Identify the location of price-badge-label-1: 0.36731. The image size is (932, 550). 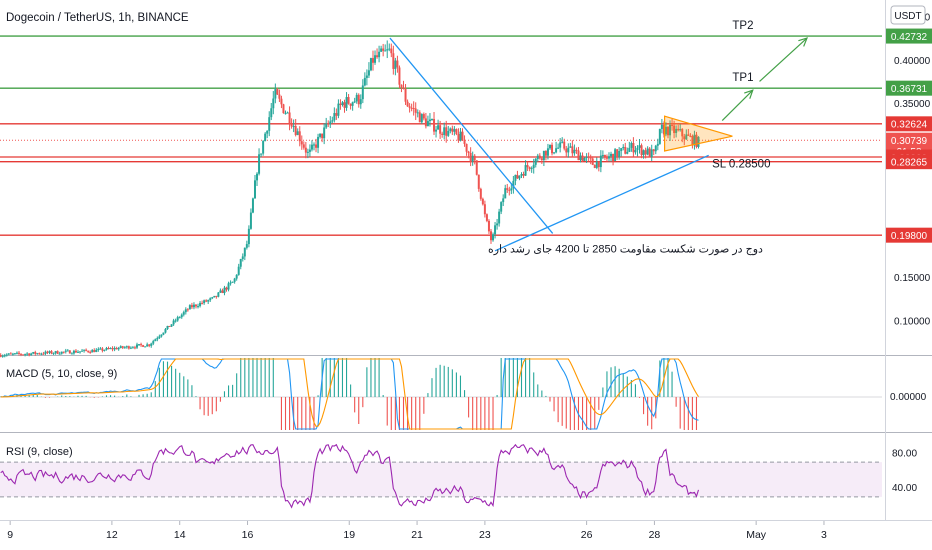
(909, 89).